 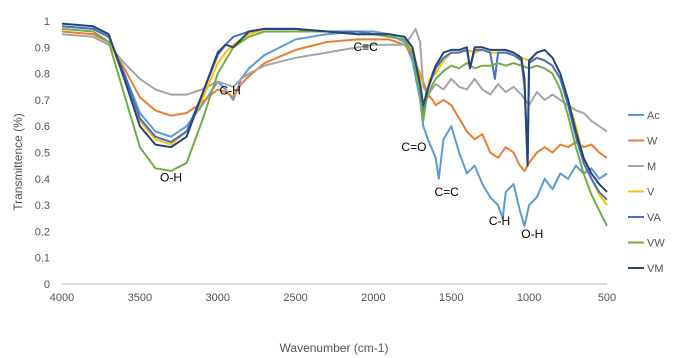 What do you see at coordinates (334, 348) in the screenshot?
I see `x-axis-title: Wavenumber (cm-1)` at bounding box center [334, 348].